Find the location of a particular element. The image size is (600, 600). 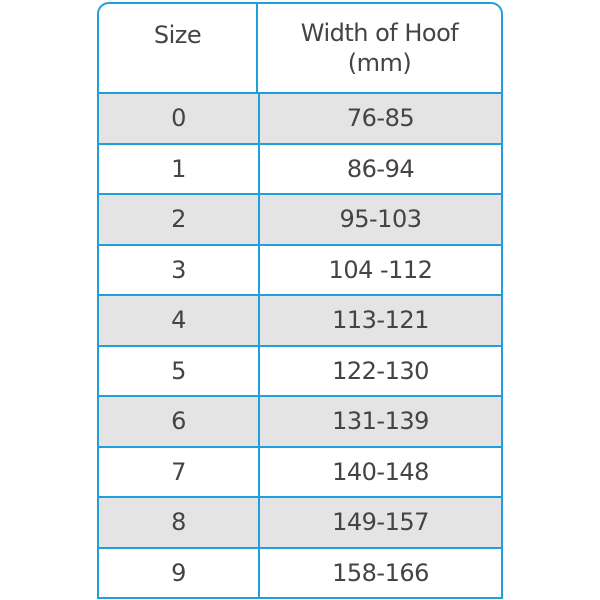

table-row: 1 86-94 is located at coordinates (300, 167).